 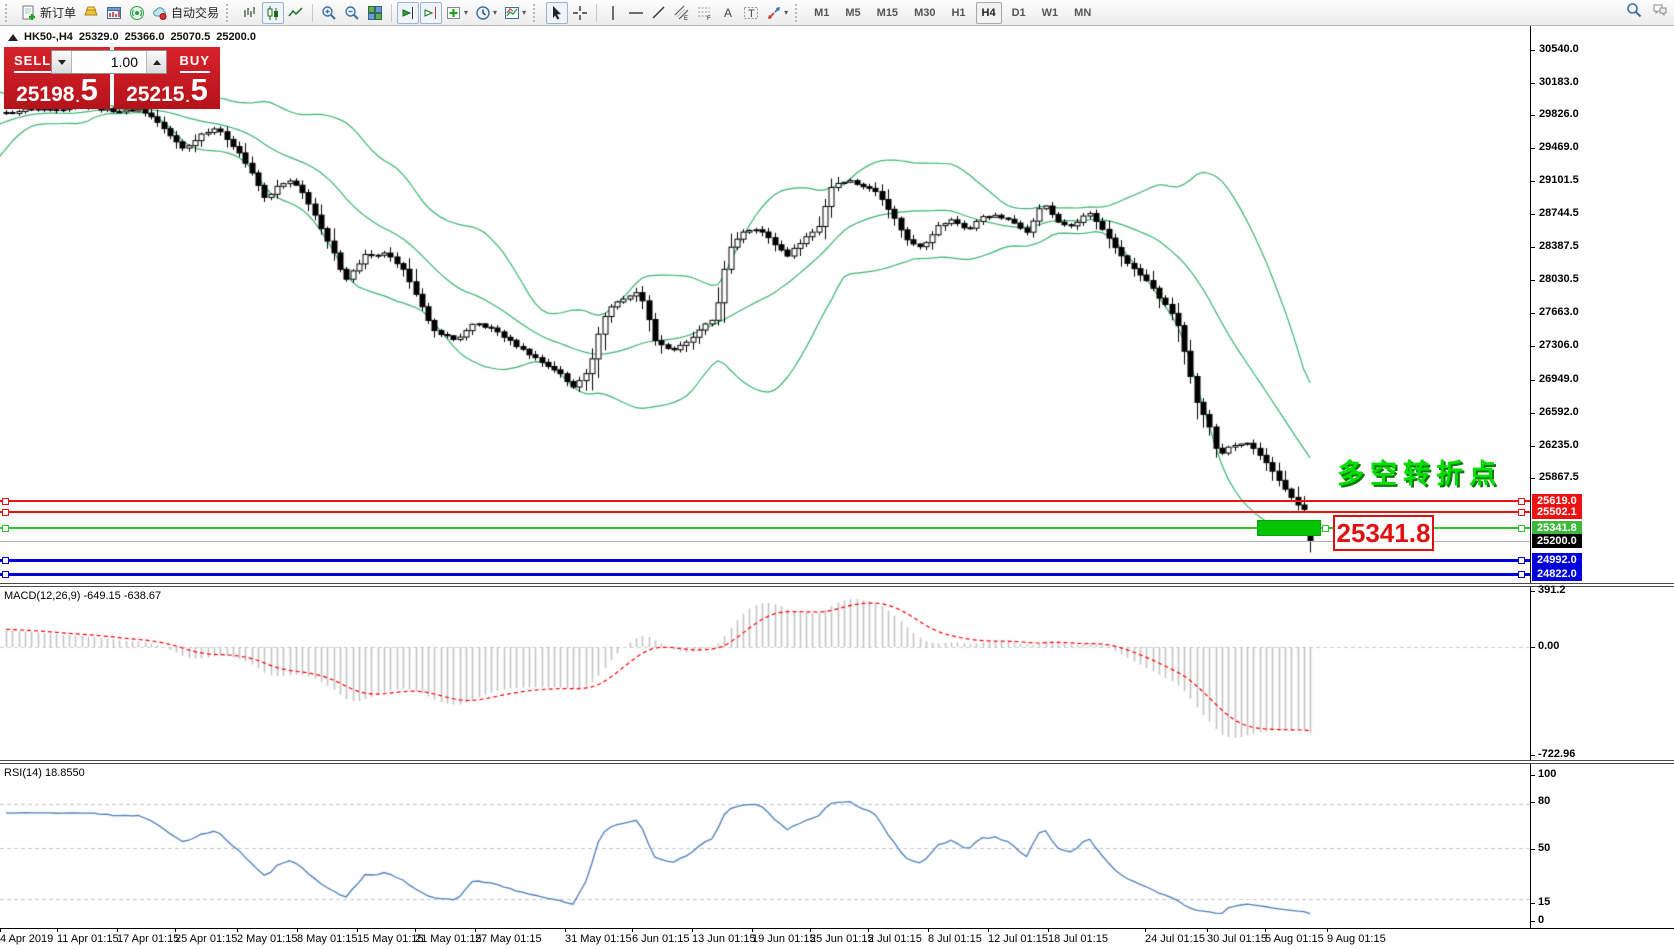 What do you see at coordinates (206, 939) in the screenshot?
I see `time-label: 25 Apr 01:15` at bounding box center [206, 939].